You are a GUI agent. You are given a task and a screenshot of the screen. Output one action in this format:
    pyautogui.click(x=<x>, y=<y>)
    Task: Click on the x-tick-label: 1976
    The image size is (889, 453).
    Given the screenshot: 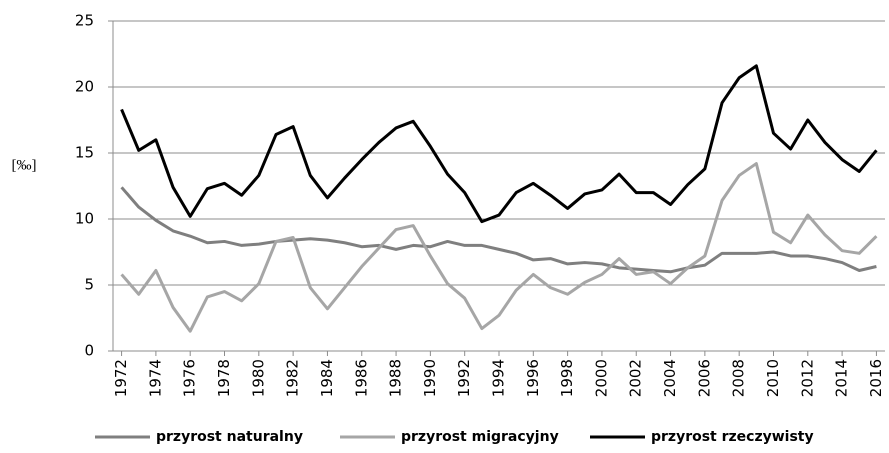 What is the action you would take?
    pyautogui.click(x=190, y=378)
    